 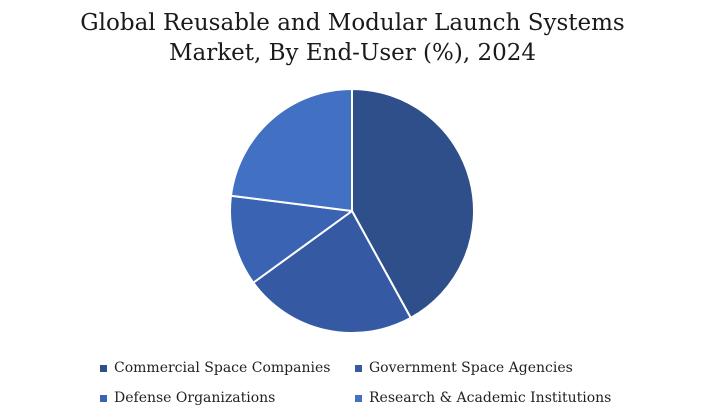 What do you see at coordinates (195, 398) in the screenshot?
I see `legend-label: Defense Organizations` at bounding box center [195, 398].